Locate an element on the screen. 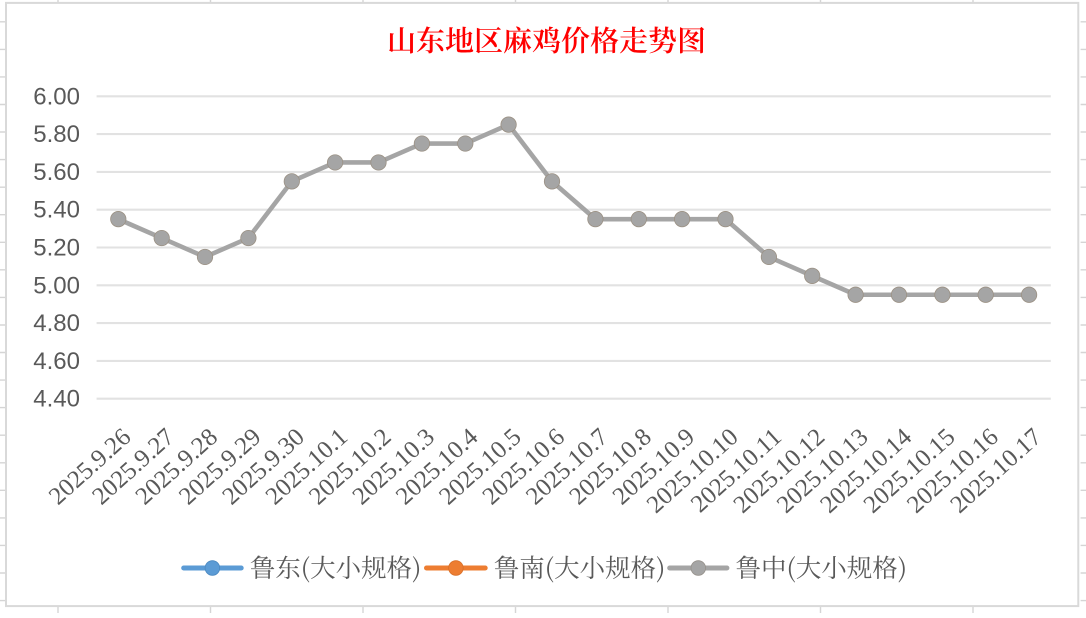 This screenshot has width=1086, height=618. svg-text: 4.80 is located at coordinates (56, 323).